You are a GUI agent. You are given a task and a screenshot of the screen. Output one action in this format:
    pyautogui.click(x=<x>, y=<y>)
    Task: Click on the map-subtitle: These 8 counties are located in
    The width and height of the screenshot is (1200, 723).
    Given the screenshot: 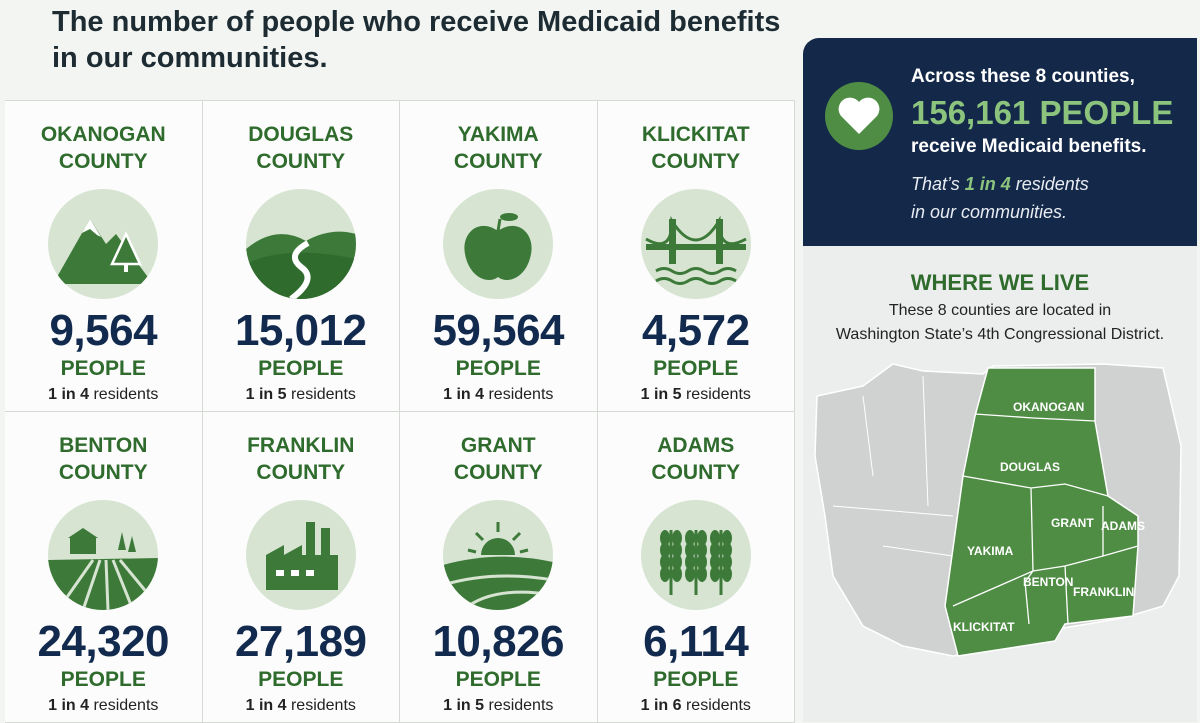 What is the action you would take?
    pyautogui.click(x=1000, y=310)
    